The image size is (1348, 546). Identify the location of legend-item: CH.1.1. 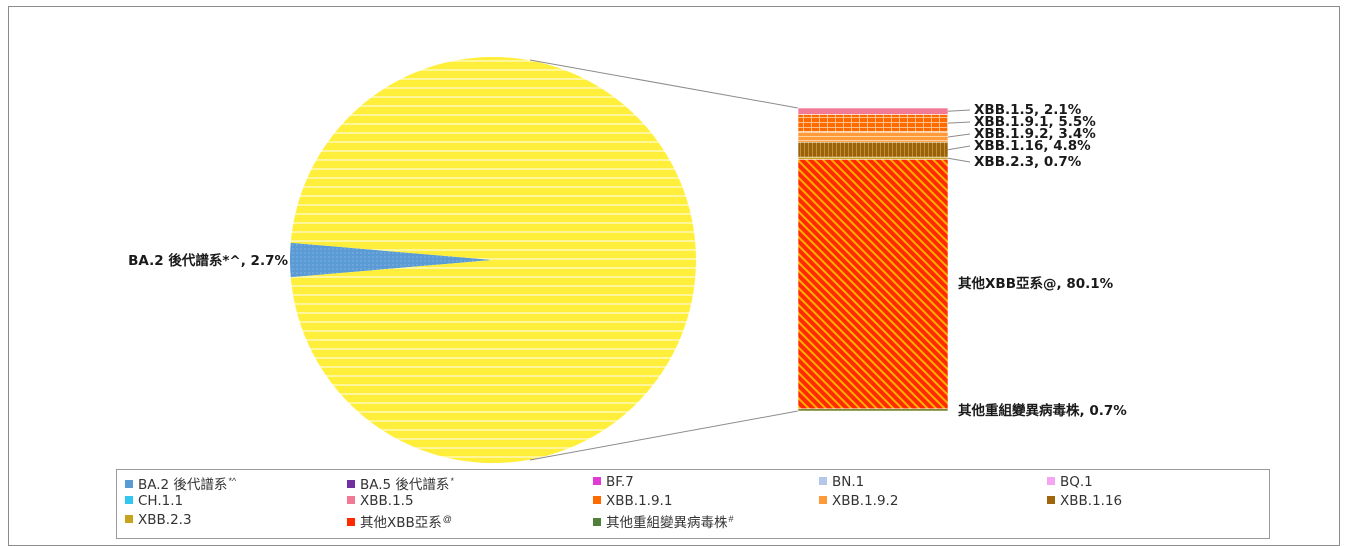
(154, 500).